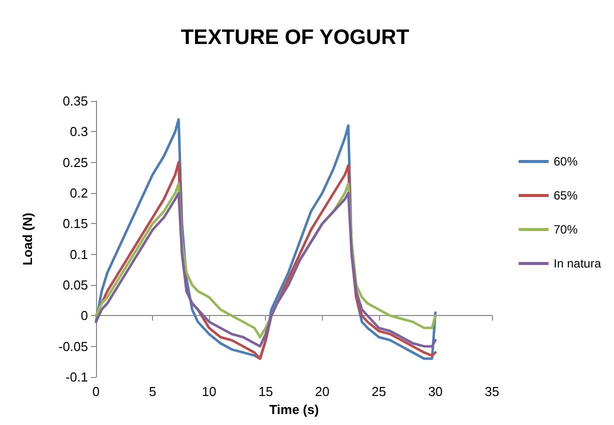 This screenshot has height=425, width=614. What do you see at coordinates (79, 254) in the screenshot?
I see `y-tick-label: 0.1` at bounding box center [79, 254].